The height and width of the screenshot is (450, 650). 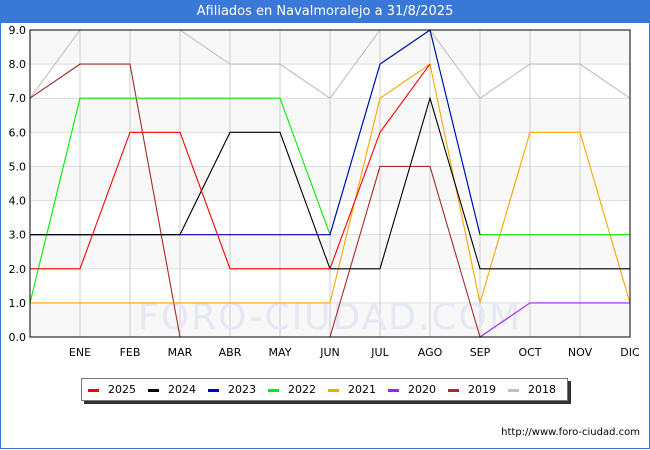 I want to click on y-tick-label: 3.0, so click(x=18, y=235).